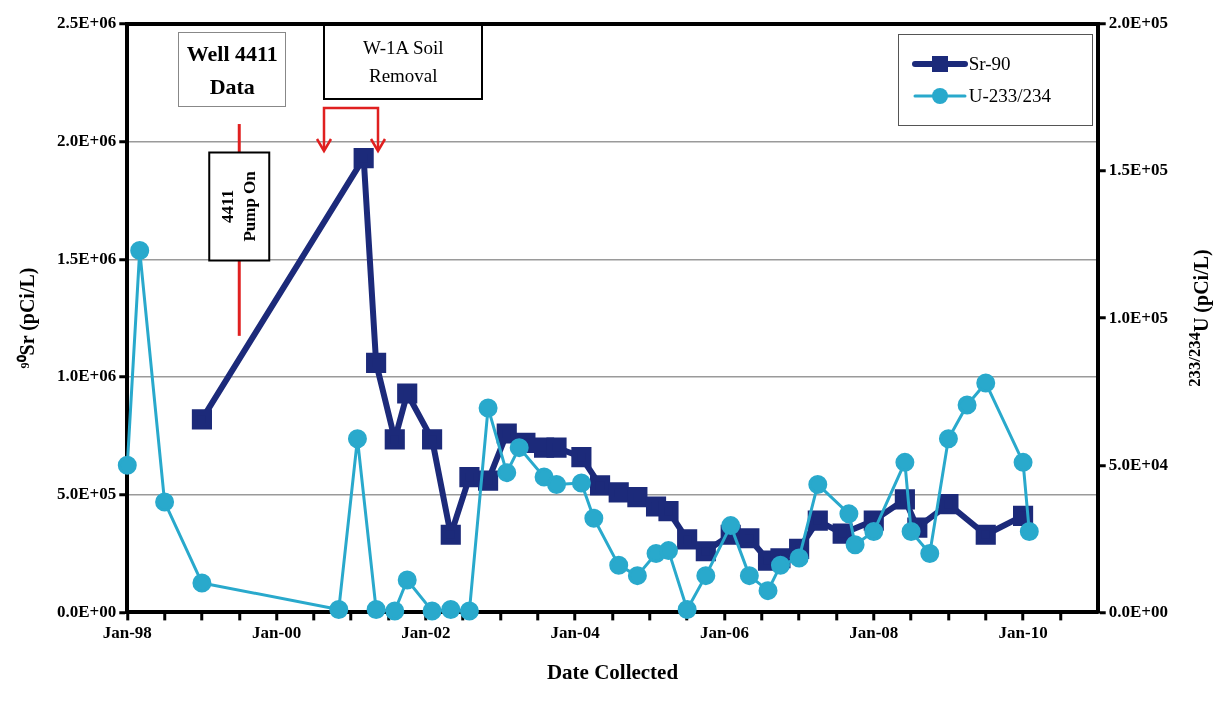  What do you see at coordinates (874, 632) in the screenshot?
I see `x-tick-label: Jan-08` at bounding box center [874, 632].